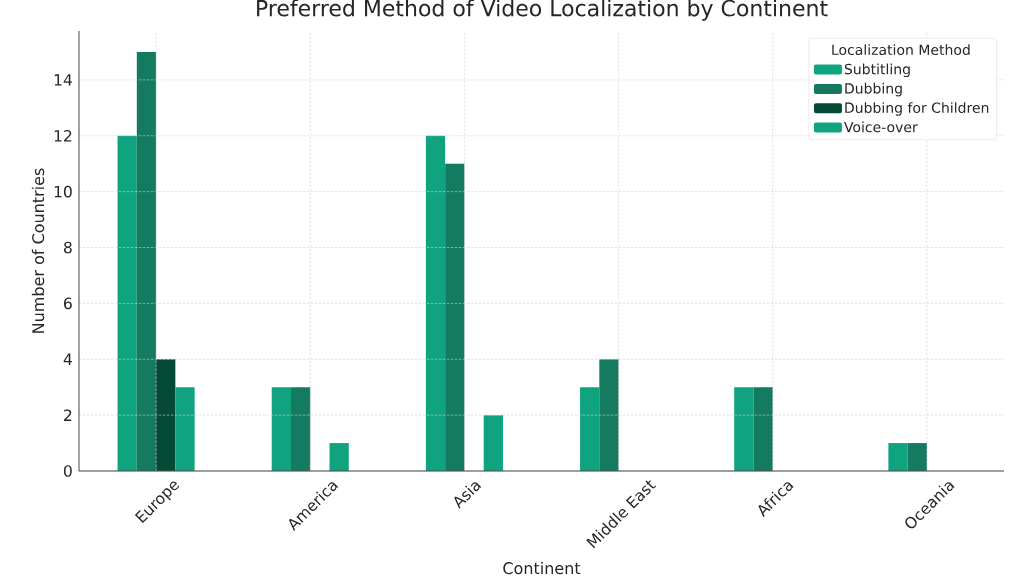  Describe the element at coordinates (542, 10) in the screenshot. I see `chart-title: Preferred Method of Video Localization by Continent` at that location.